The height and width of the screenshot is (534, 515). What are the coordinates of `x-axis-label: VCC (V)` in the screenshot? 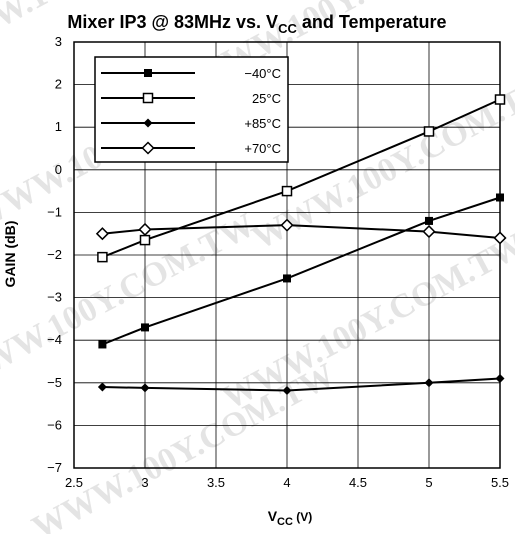 It's located at (290, 518).